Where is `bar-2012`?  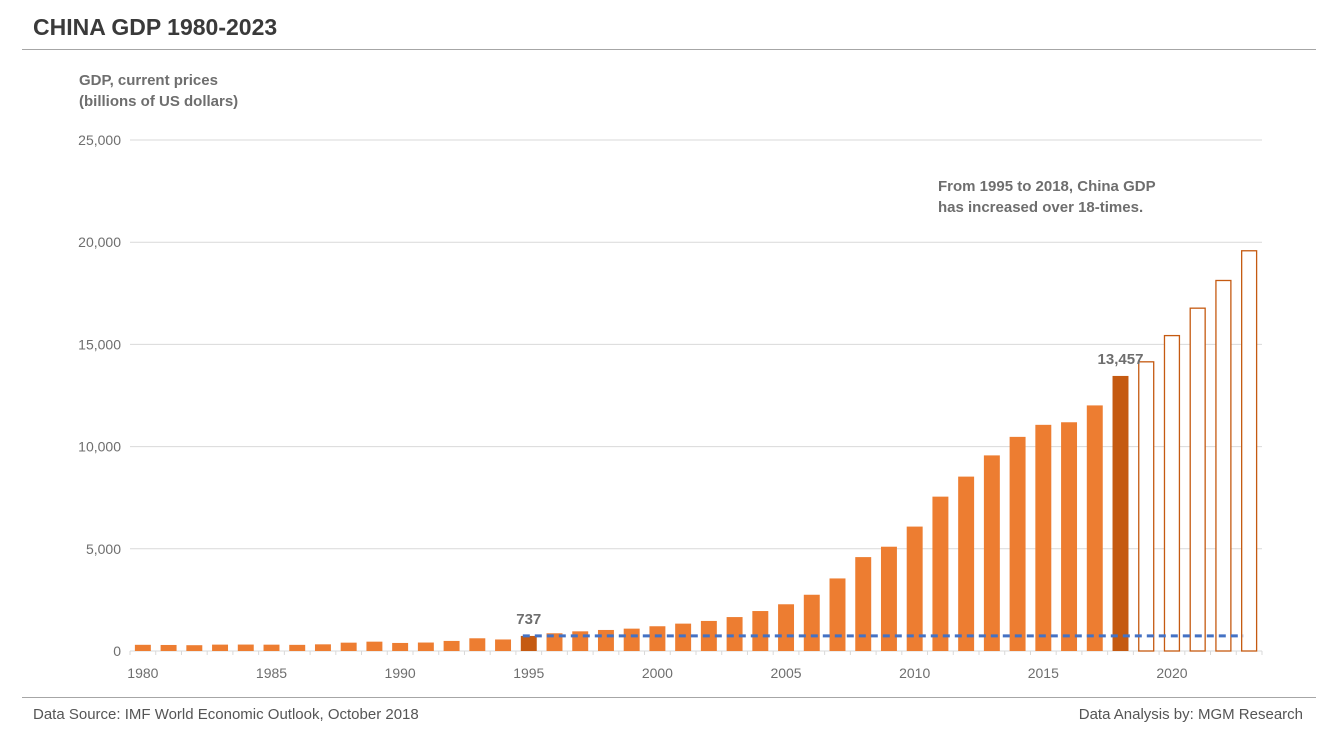 bar-2012 is located at coordinates (966, 563).